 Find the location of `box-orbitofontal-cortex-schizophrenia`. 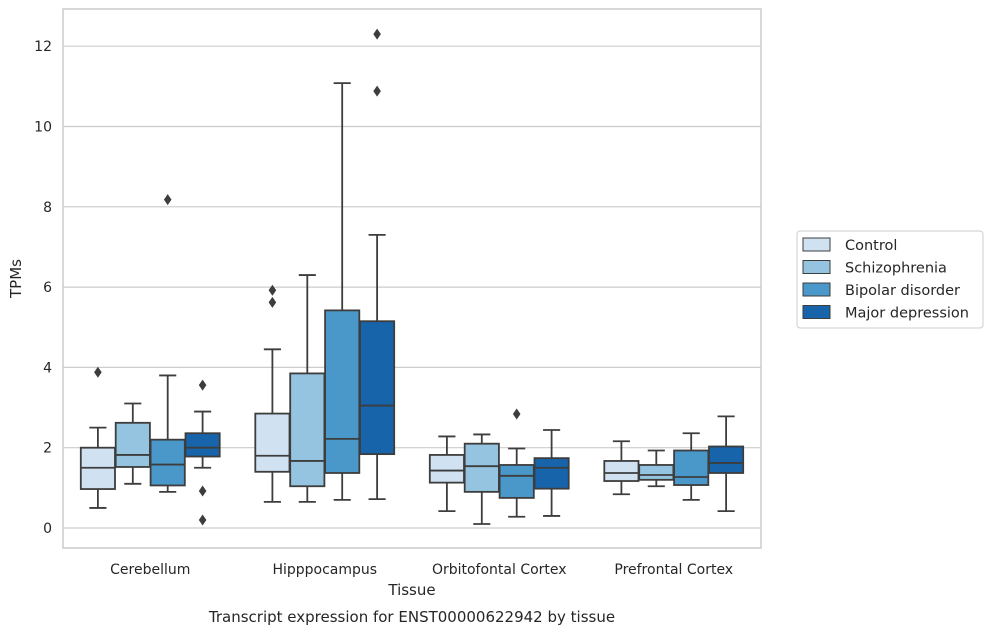

box-orbitofontal-cortex-schizophrenia is located at coordinates (481, 479).